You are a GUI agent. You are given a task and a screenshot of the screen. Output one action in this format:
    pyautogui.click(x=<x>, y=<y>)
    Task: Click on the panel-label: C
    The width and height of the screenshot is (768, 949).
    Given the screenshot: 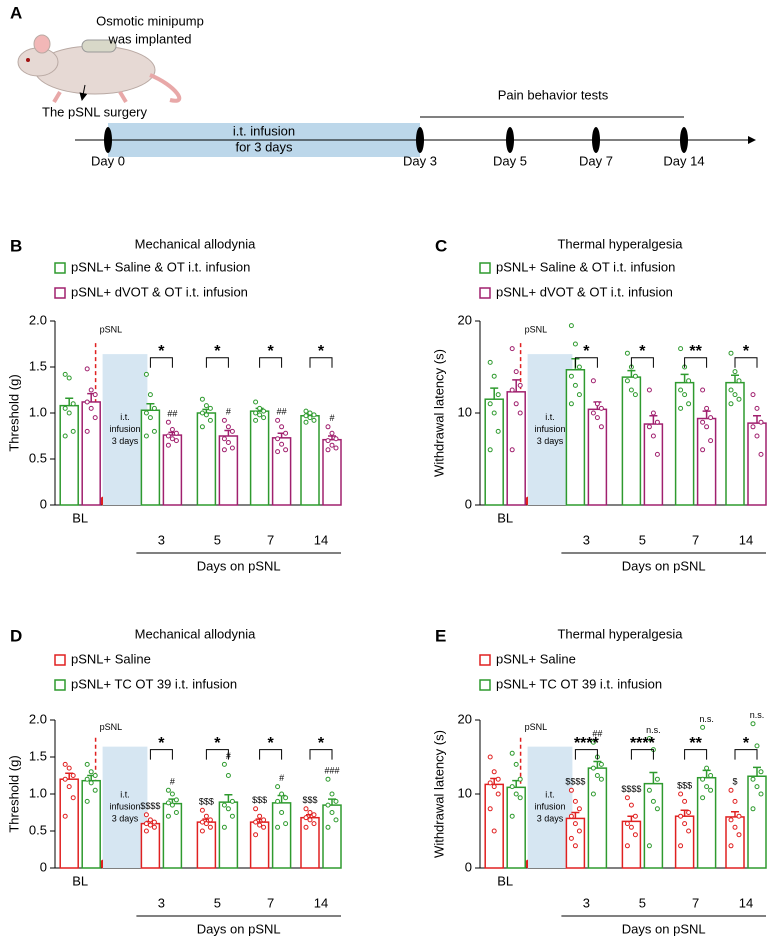 What is the action you would take?
    pyautogui.click(x=441, y=245)
    